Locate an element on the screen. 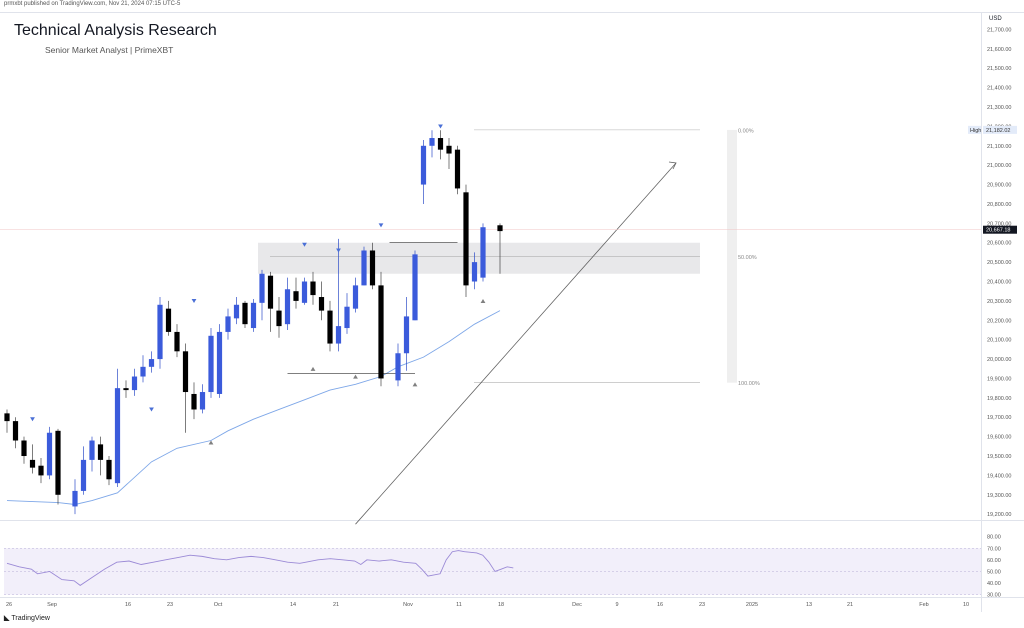 The height and width of the screenshot is (628, 1024). tradingview-footer: ◣ TradingView is located at coordinates (27, 618).